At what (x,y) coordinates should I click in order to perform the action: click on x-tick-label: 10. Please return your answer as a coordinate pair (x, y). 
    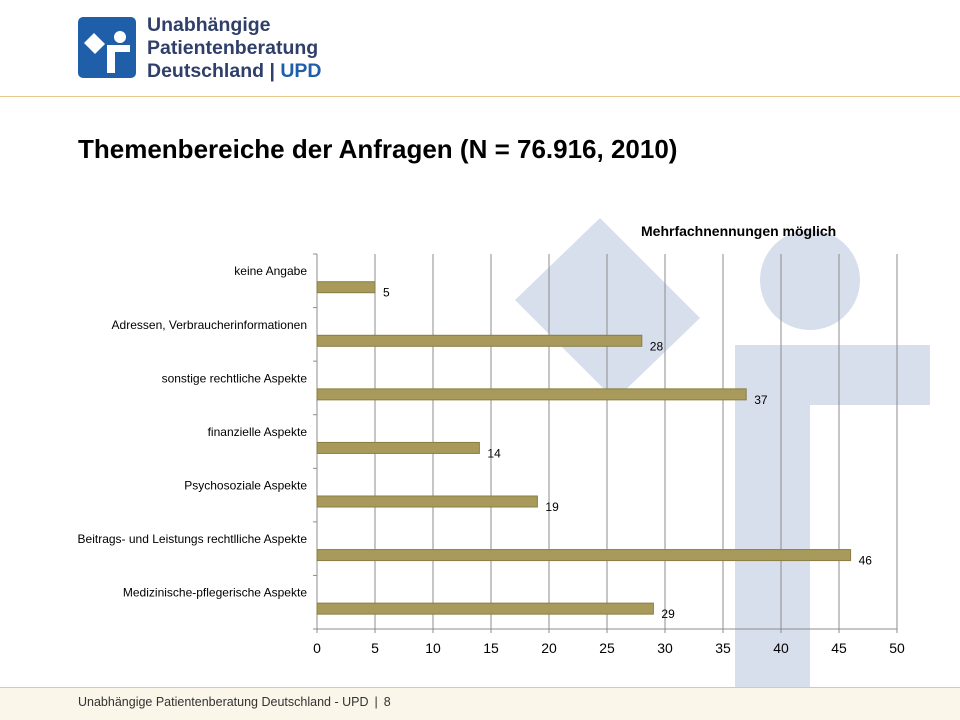
    Looking at the image, I should click on (433, 648).